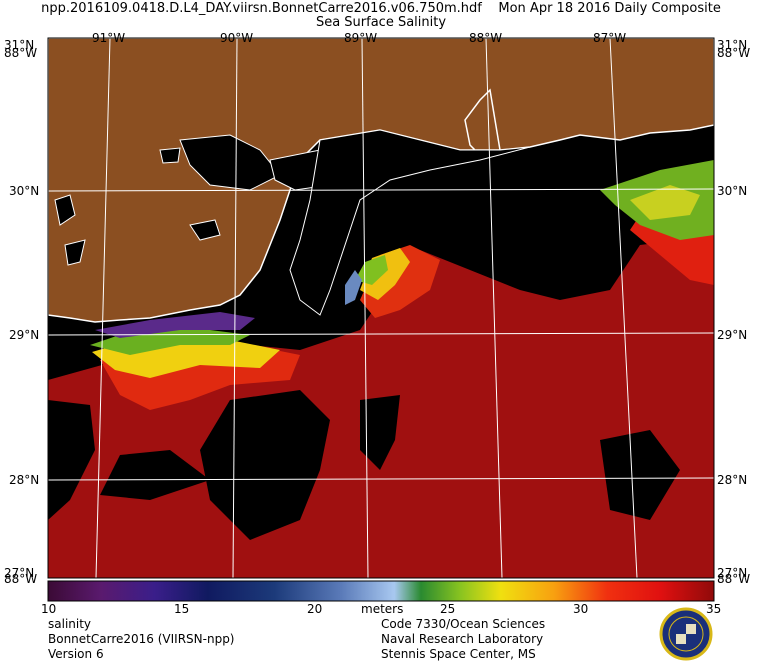 Image resolution: width=762 pixels, height=664 pixels. What do you see at coordinates (315, 609) in the screenshot?
I see `colorbar-tick: 20` at bounding box center [315, 609].